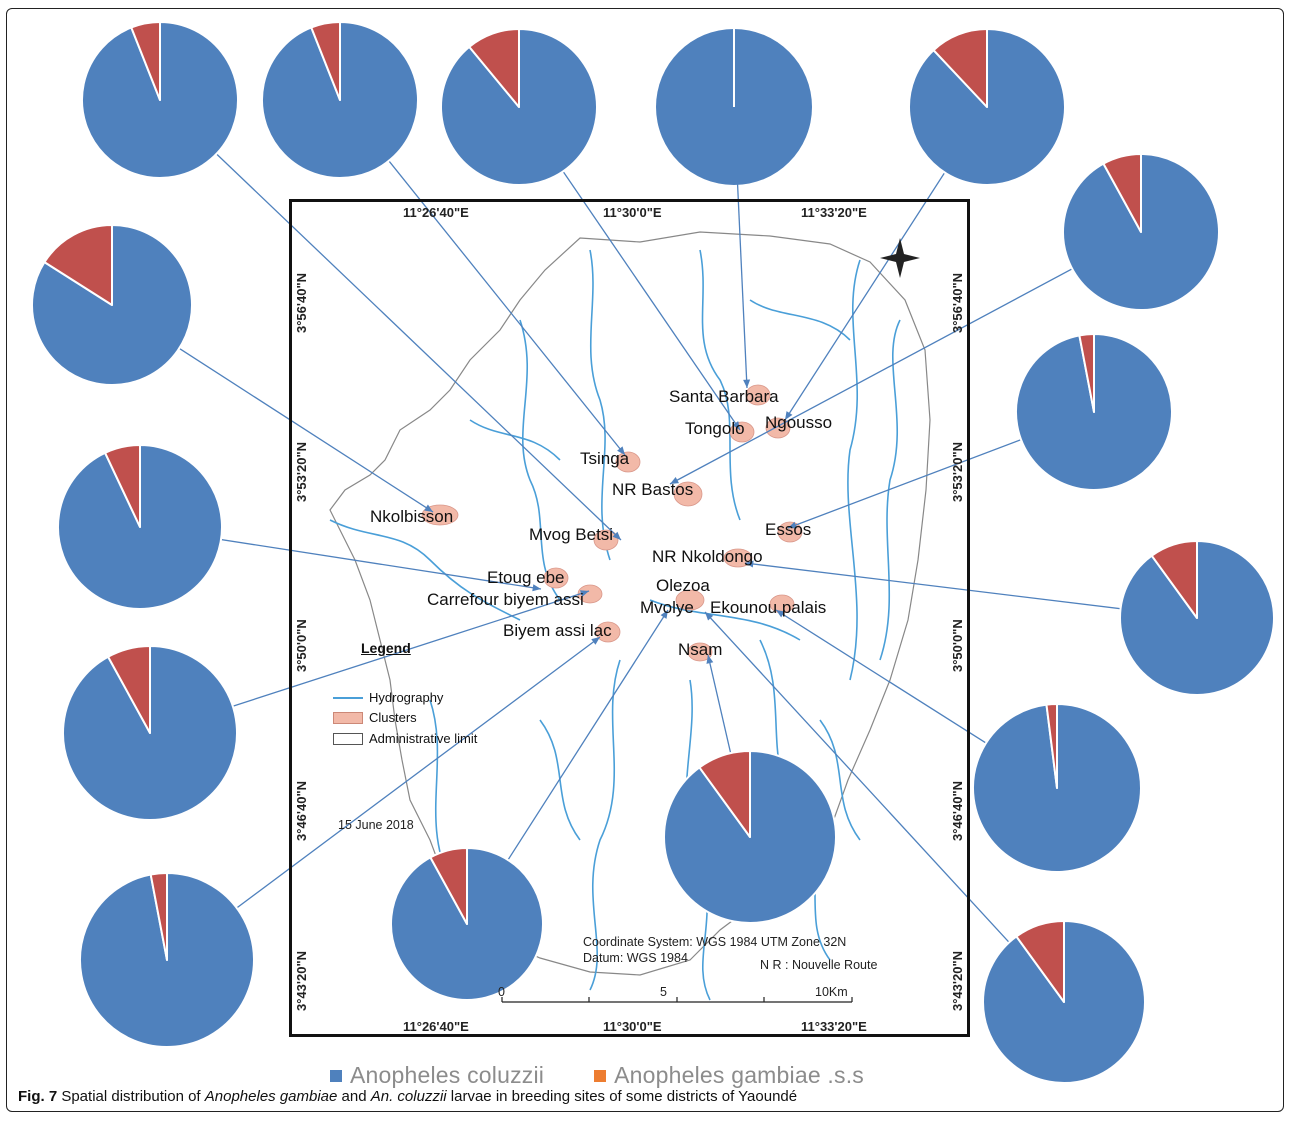 This screenshot has width=1293, height=1132. Describe the element at coordinates (557, 630) in the screenshot. I see `place-biyem-assi-lac: Biyem assi lac` at that location.